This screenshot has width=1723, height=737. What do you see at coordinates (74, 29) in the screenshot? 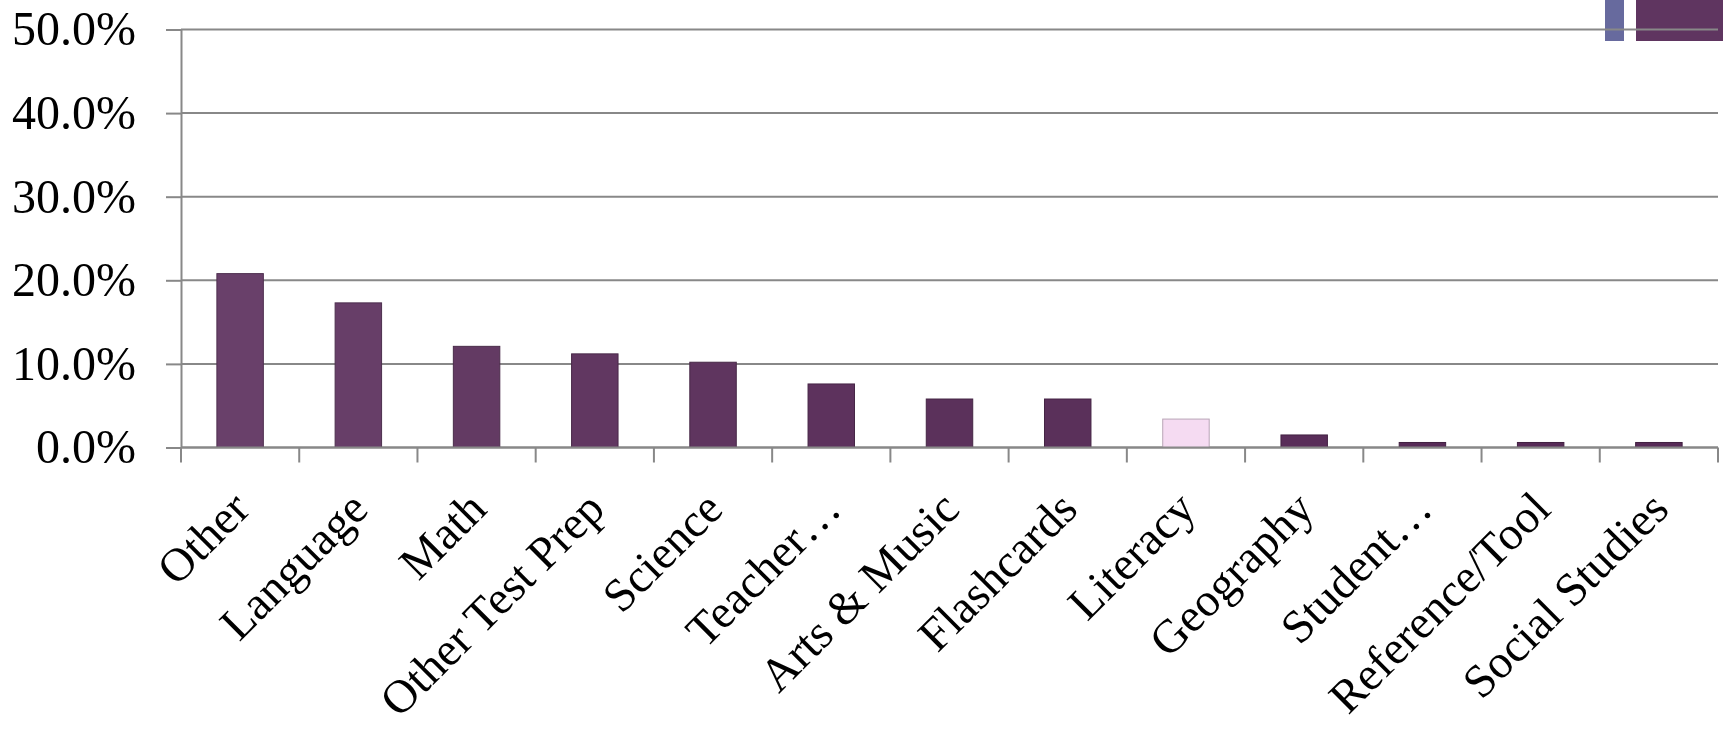
I see `y-tick-label: 50.0%` at bounding box center [74, 29].